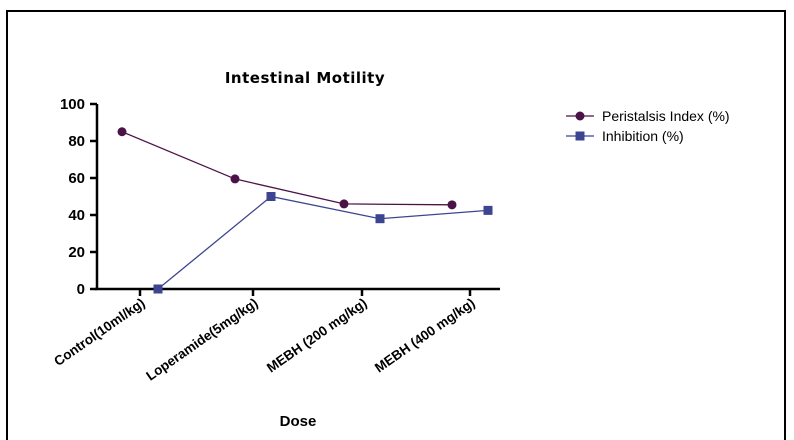 Image resolution: width=794 pixels, height=440 pixels. Describe the element at coordinates (666, 116) in the screenshot. I see `legend-label: Peristalsis Index (%)` at that location.